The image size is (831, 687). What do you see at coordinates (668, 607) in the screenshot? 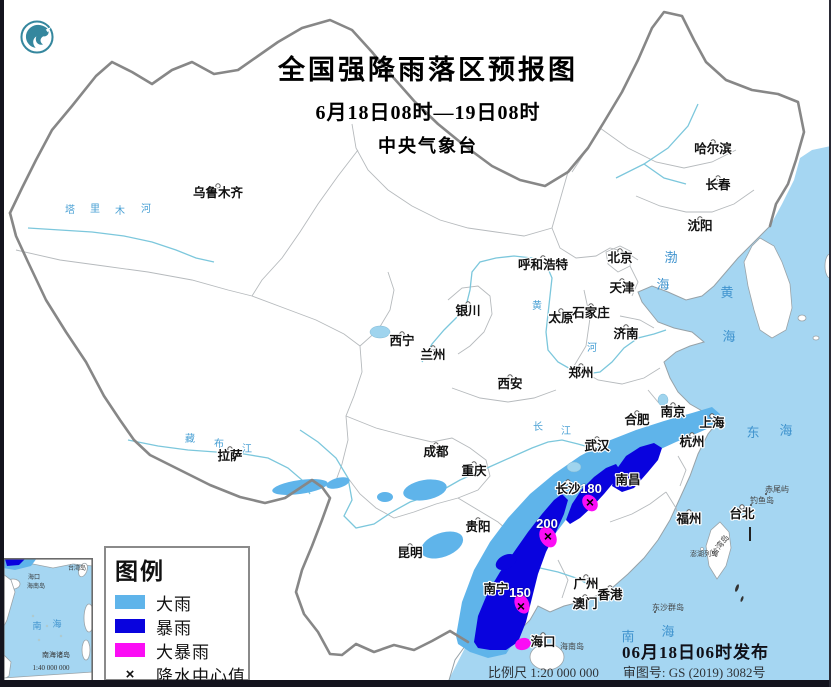
I see `island-label: 东沙群岛` at bounding box center [668, 607].